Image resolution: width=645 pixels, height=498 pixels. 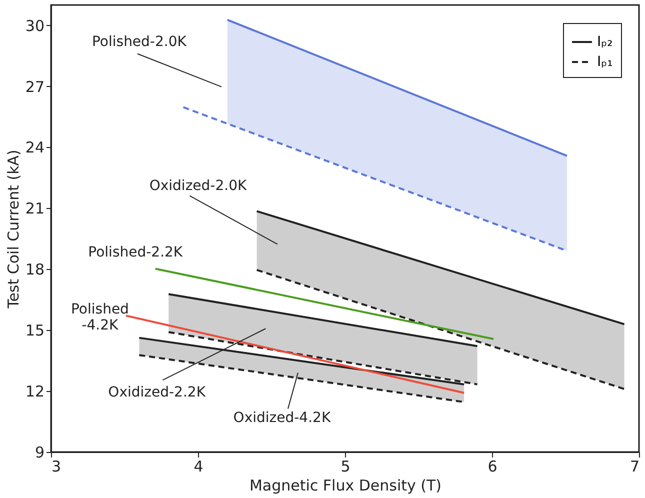 What do you see at coordinates (198, 186) in the screenshot?
I see `annotation: Oxidized-2.0K` at bounding box center [198, 186].